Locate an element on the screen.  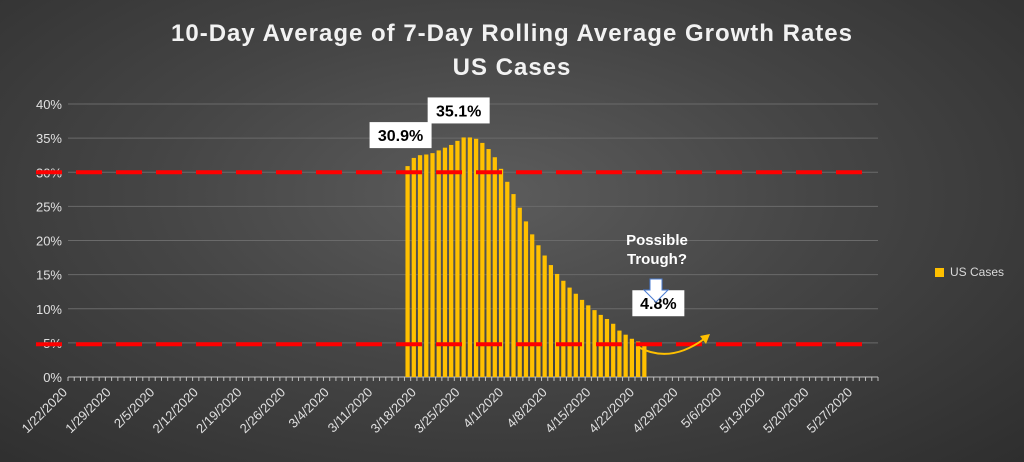
annotation-label: 4.8% is located at coordinates (658, 304).